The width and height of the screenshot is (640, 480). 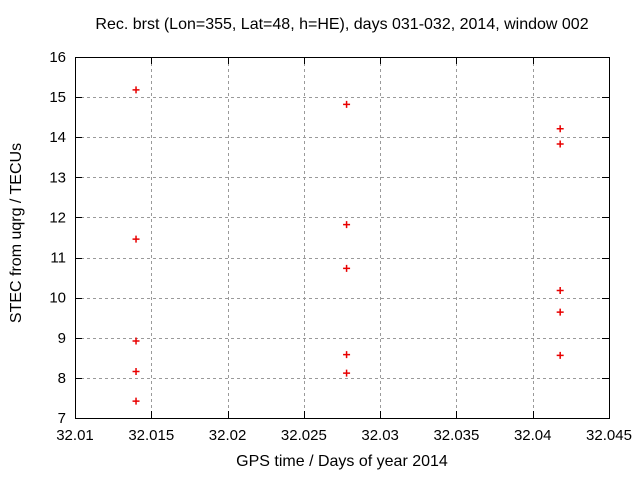 What do you see at coordinates (57, 298) in the screenshot?
I see `y-tick-label: 10` at bounding box center [57, 298].